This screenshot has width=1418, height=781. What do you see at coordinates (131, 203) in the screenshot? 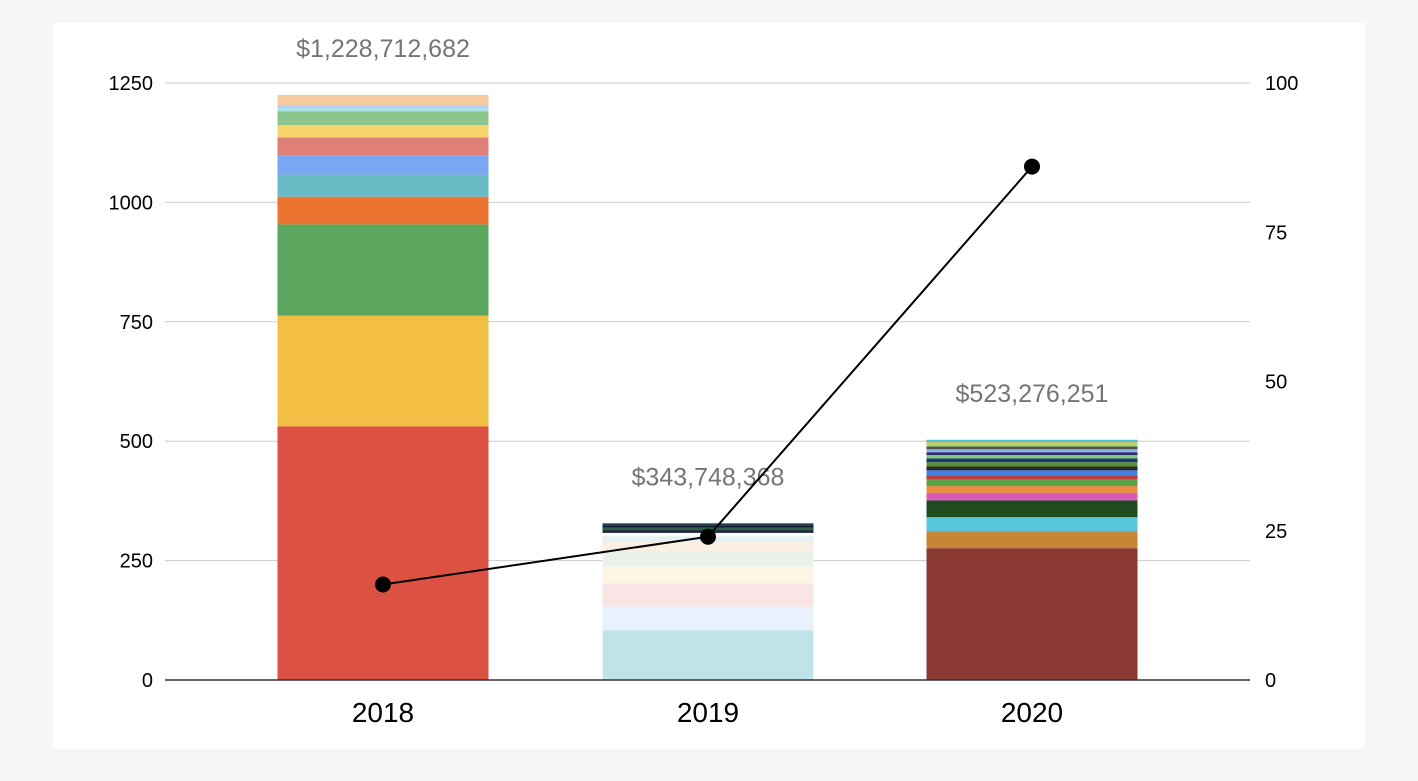
I see `left-axis-tick-label: 1000` at bounding box center [131, 203].